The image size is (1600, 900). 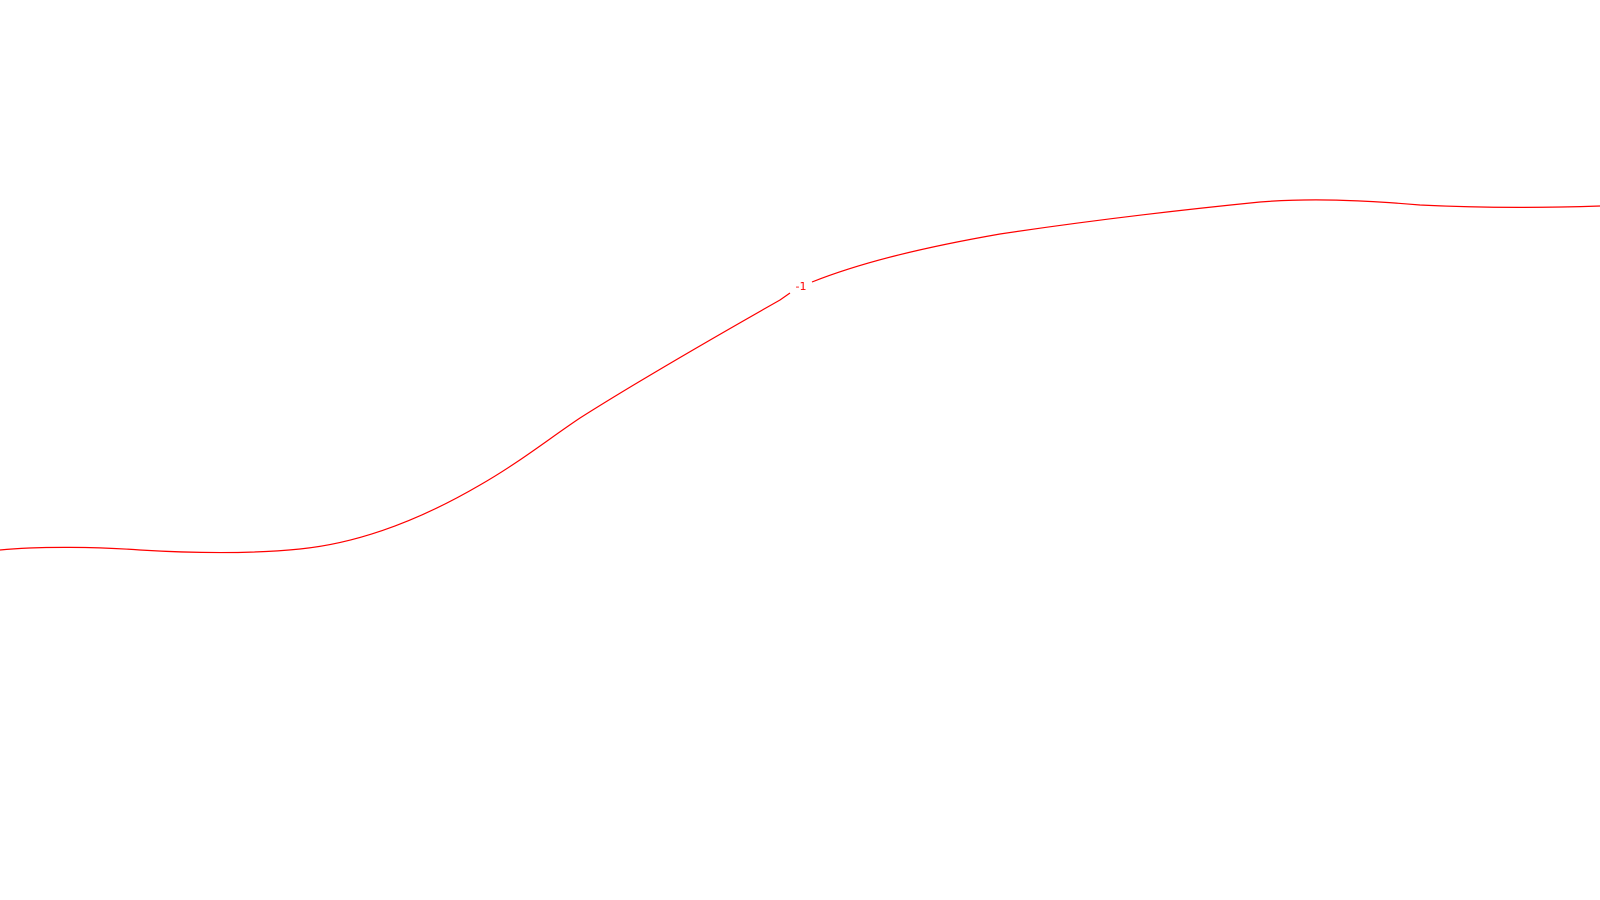 What do you see at coordinates (801, 286) in the screenshot?
I see `contour-label: -1` at bounding box center [801, 286].